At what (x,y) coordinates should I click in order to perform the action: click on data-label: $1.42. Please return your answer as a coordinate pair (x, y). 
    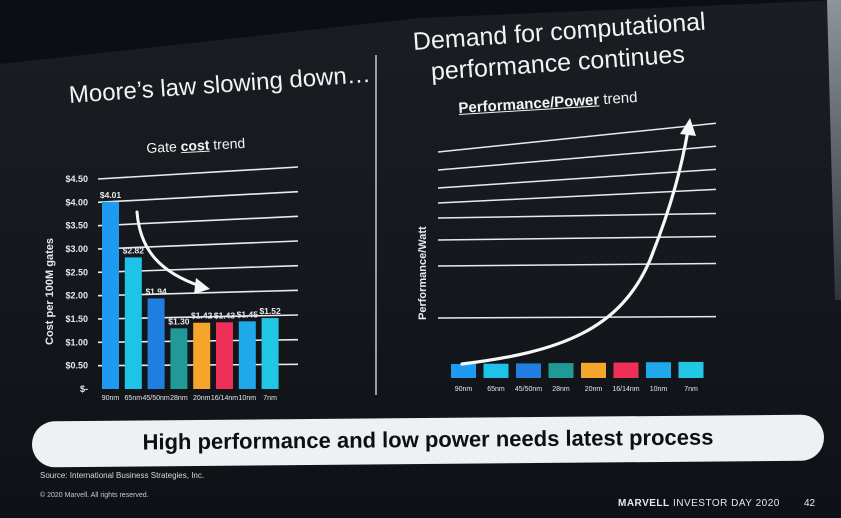
    Looking at the image, I should click on (202, 316).